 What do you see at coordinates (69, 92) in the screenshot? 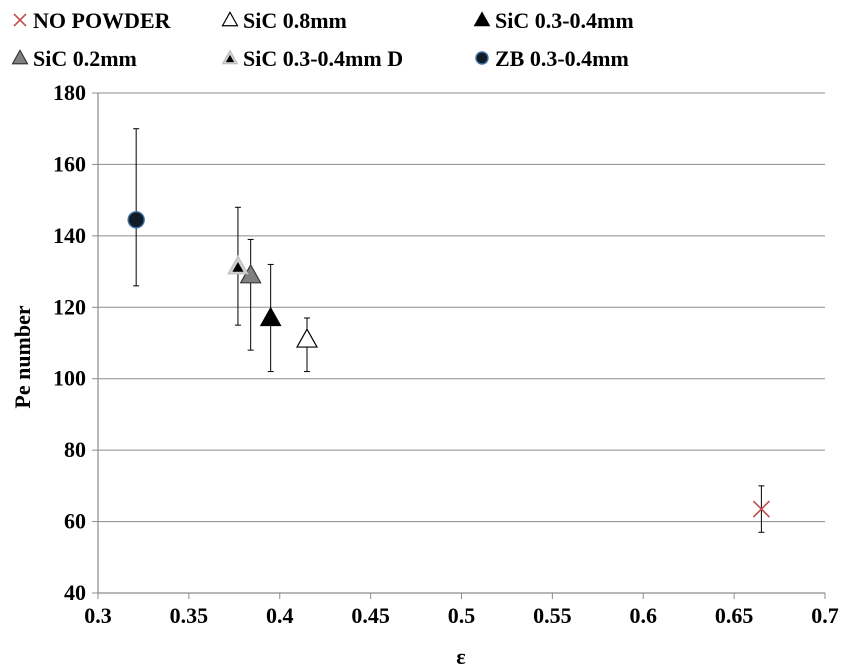
I see `y-tick-label: 180` at bounding box center [69, 92].